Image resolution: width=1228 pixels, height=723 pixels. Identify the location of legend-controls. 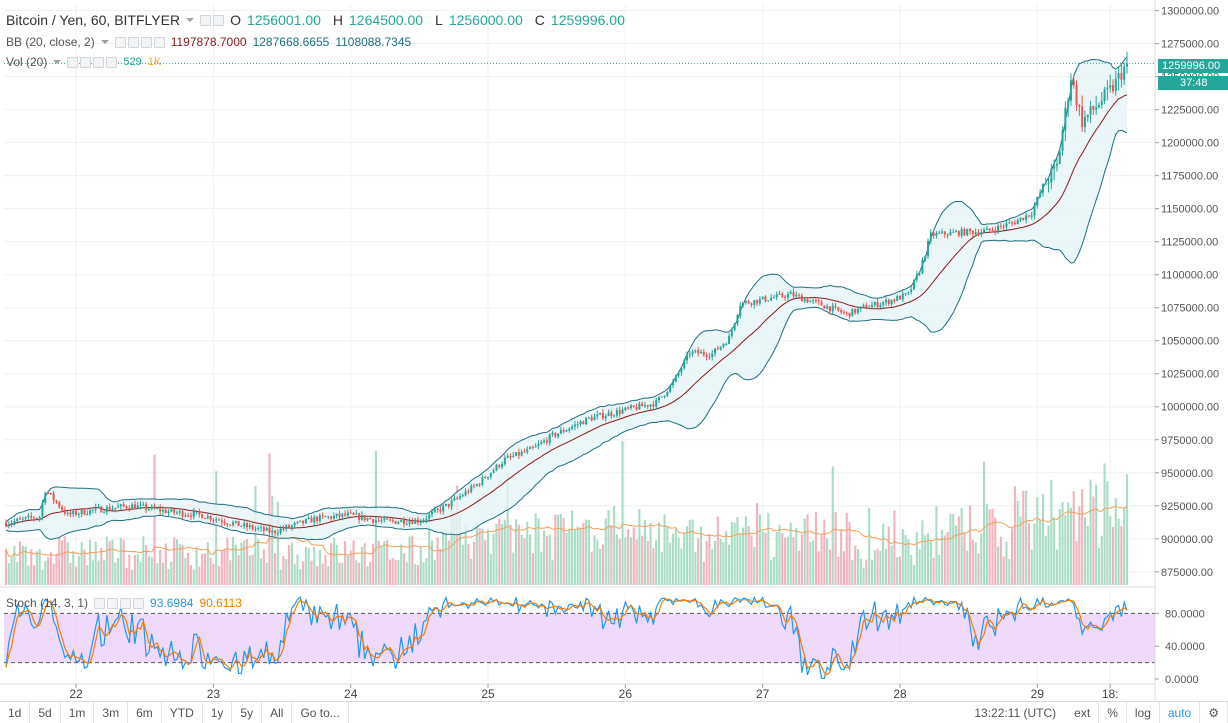
(212, 20).